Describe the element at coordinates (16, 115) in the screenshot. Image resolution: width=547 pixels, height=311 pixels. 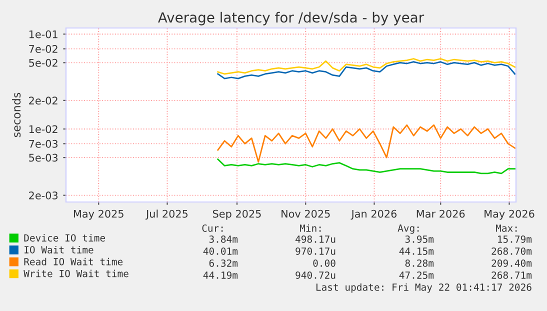
I see `y-axis-title: seconds` at that location.